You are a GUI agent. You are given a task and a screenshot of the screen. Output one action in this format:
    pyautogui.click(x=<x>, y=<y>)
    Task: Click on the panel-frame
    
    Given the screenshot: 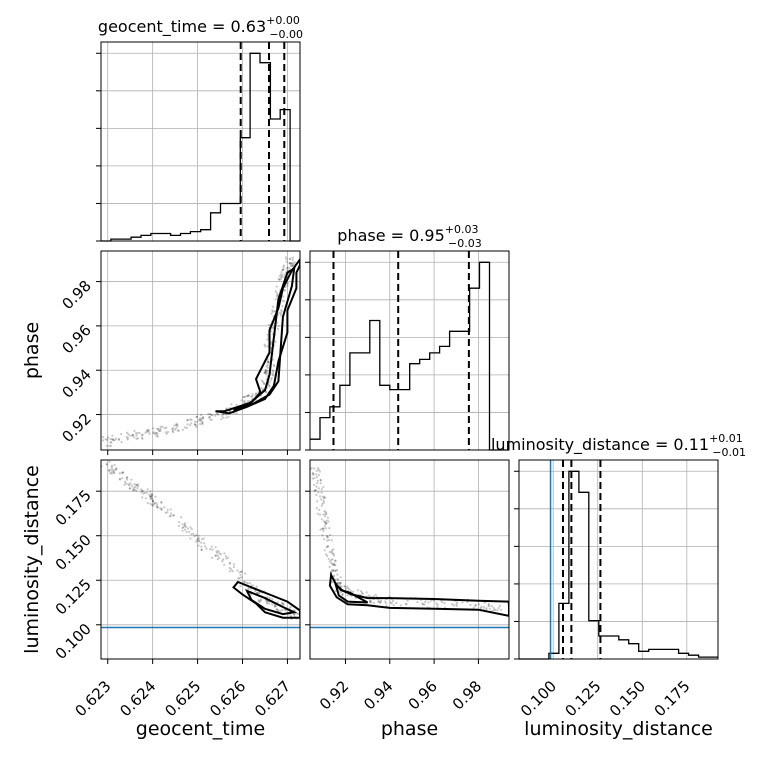 What is the action you would take?
    pyautogui.click(x=200, y=350)
    